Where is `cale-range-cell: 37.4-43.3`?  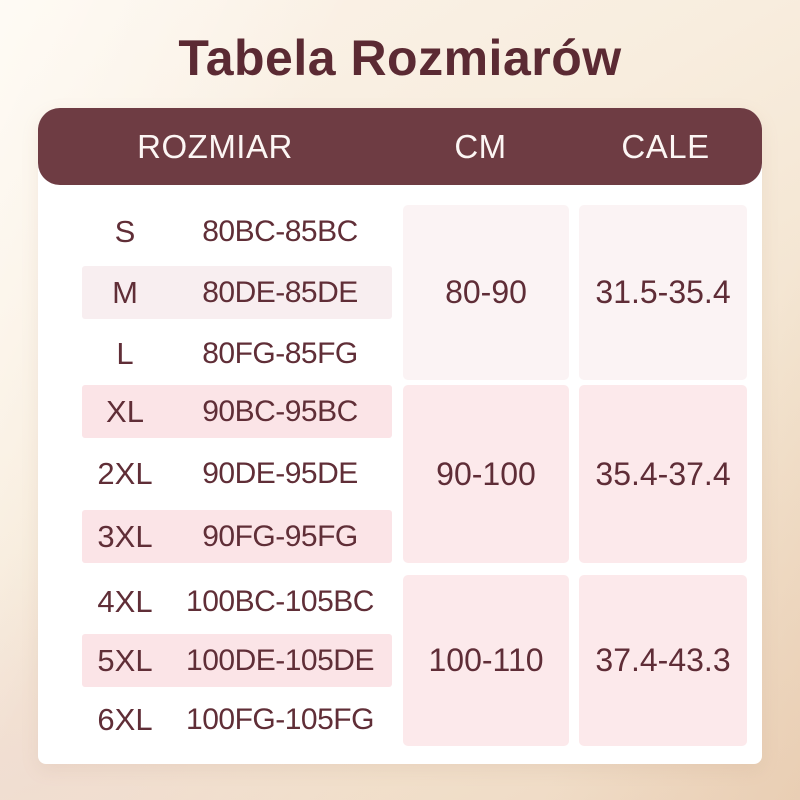
cale-range-cell: 37.4-43.3 is located at coordinates (663, 660).